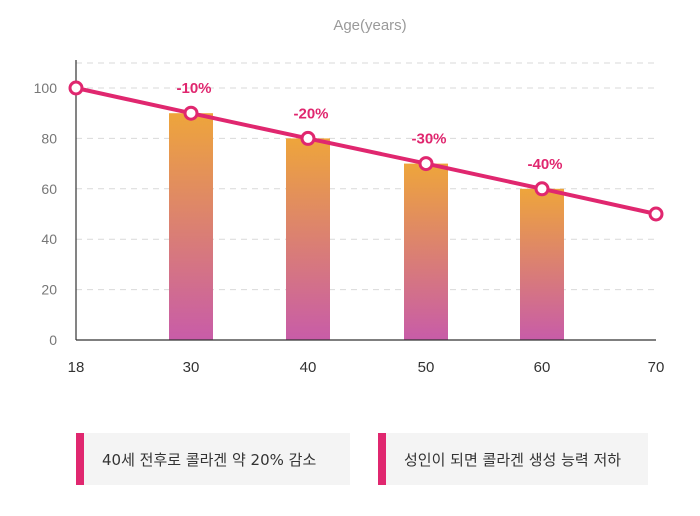 Image resolution: width=700 pixels, height=516 pixels. I want to click on y-tick-label: 20, so click(49, 290).